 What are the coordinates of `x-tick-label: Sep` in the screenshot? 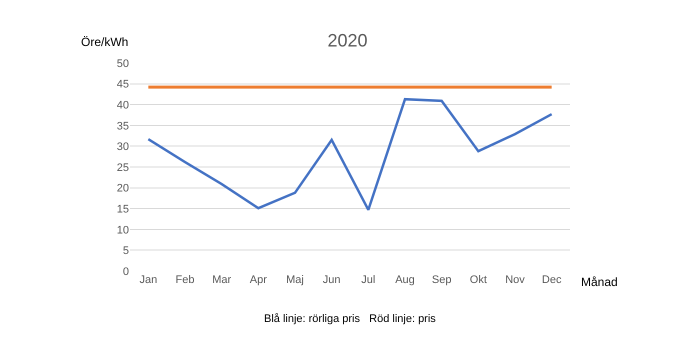 It's located at (442, 280).